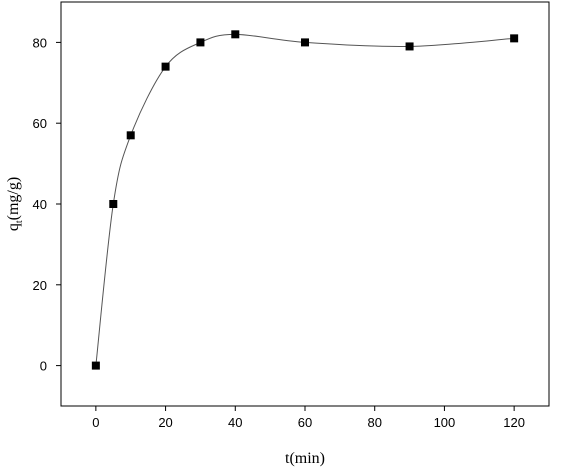 Image resolution: width=566 pixels, height=468 pixels. What do you see at coordinates (165, 422) in the screenshot?
I see `x-tick-label: 20` at bounding box center [165, 422].